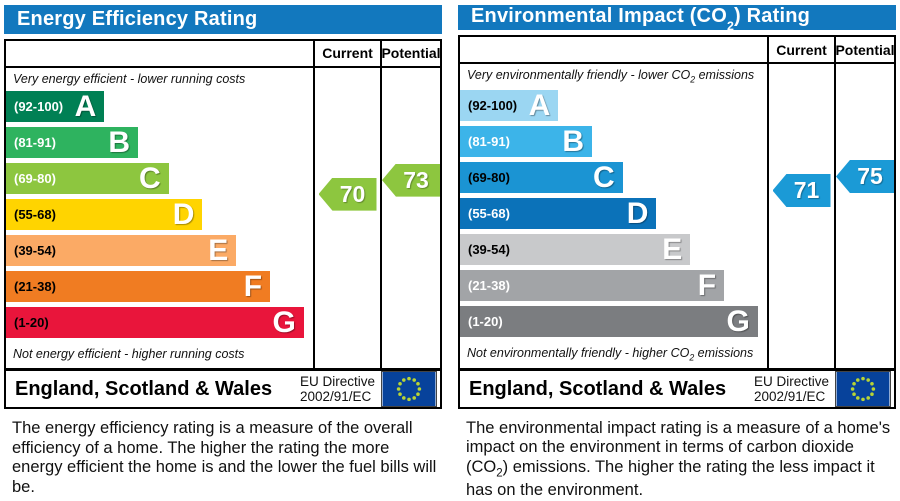 The width and height of the screenshot is (900, 501). What do you see at coordinates (346, 218) in the screenshot?
I see `energy-current-column: 70` at bounding box center [346, 218].